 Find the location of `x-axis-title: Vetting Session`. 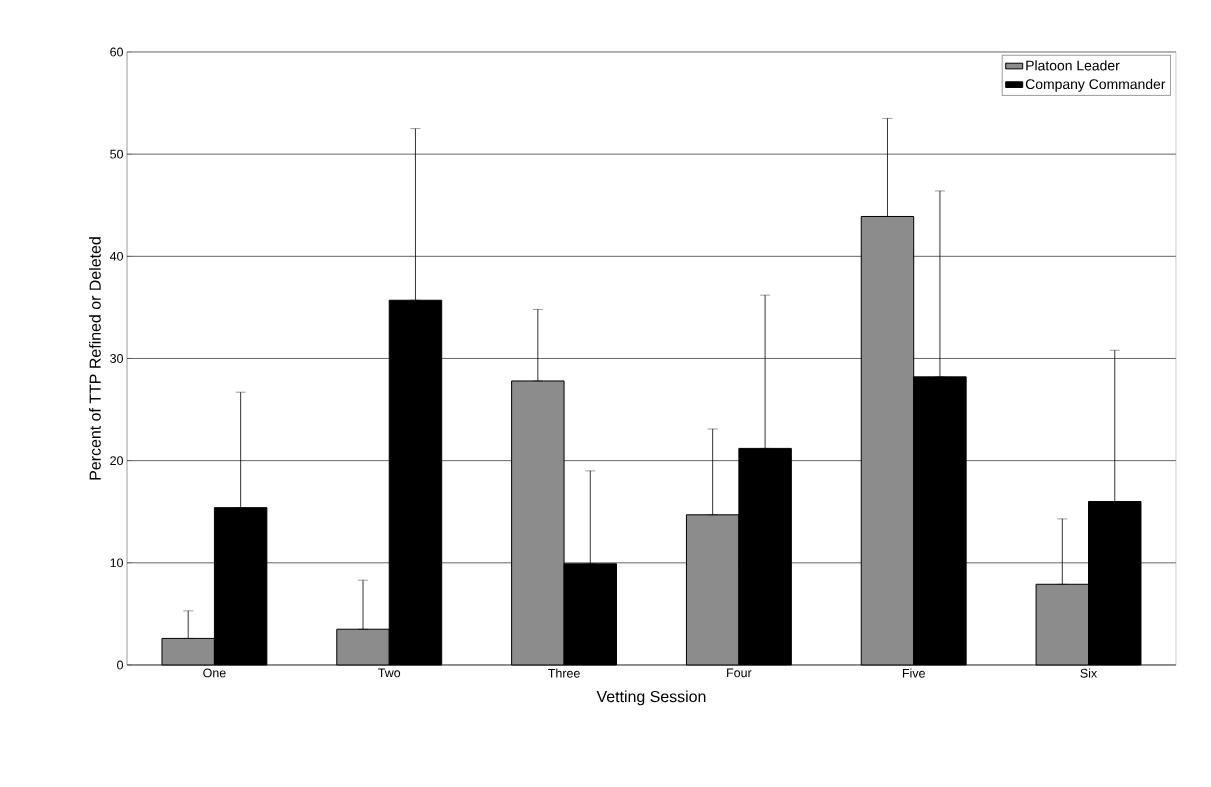

x-axis-title: Vetting Session is located at coordinates (651, 698).